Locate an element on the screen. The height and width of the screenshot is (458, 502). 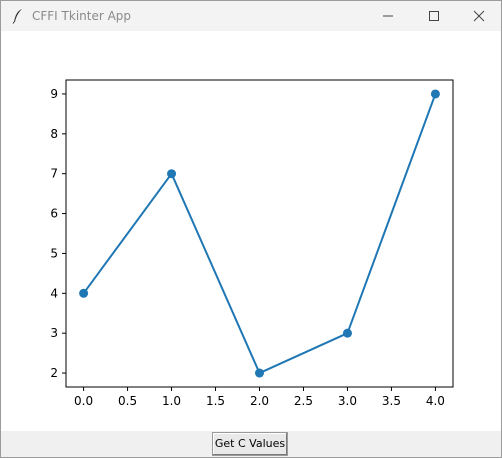
y-tick-label: 4 is located at coordinates (54, 293).